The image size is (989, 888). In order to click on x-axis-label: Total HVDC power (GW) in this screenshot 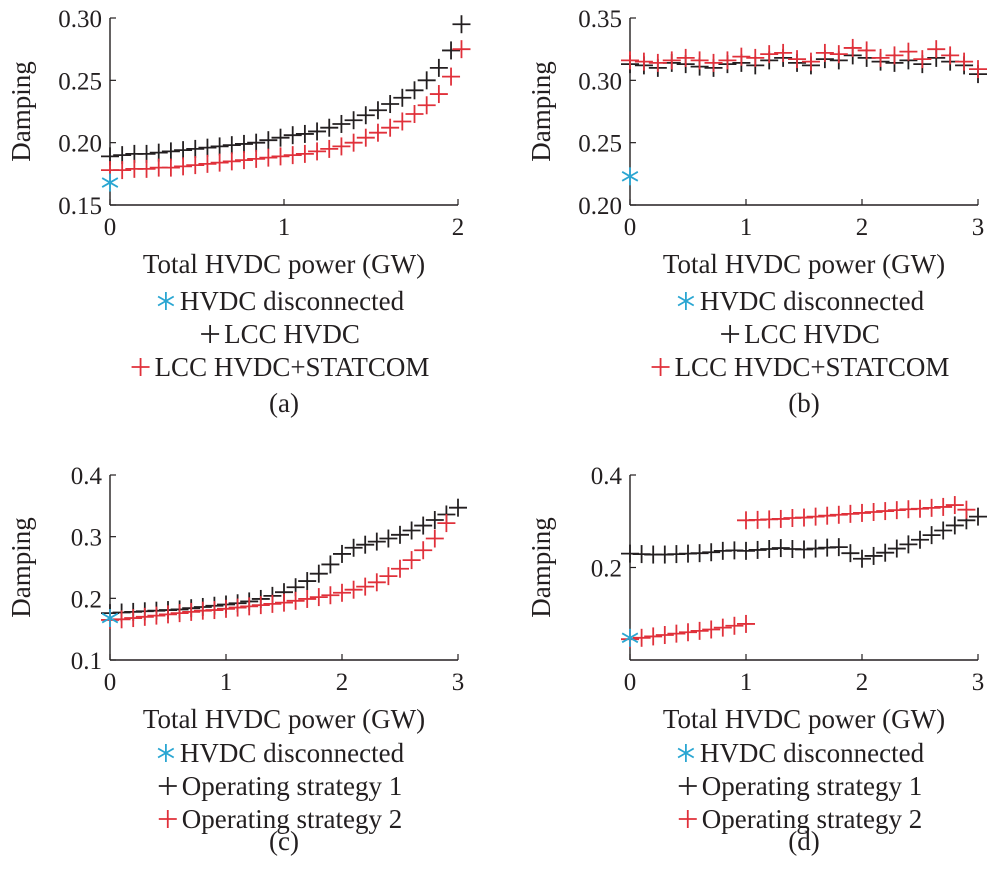, I will do `click(284, 719)`.